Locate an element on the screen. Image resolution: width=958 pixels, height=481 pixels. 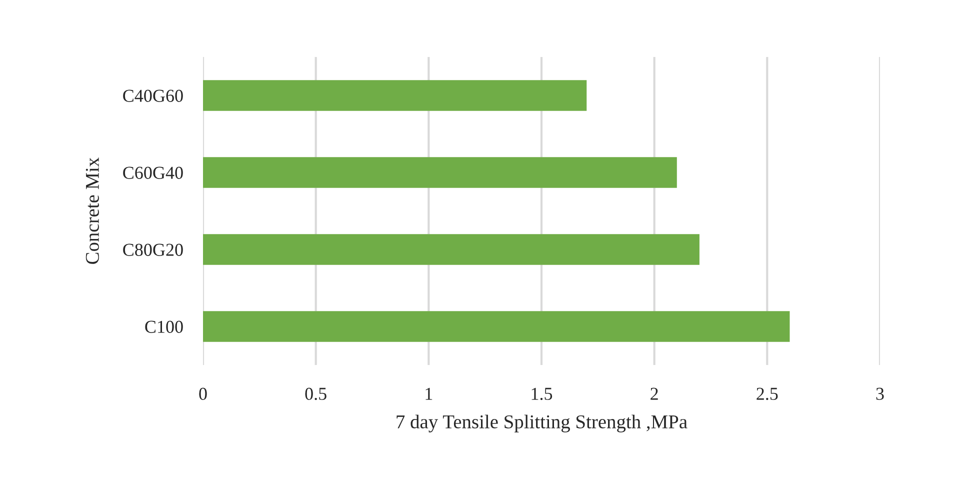
x-tick-label: 1 is located at coordinates (429, 394).